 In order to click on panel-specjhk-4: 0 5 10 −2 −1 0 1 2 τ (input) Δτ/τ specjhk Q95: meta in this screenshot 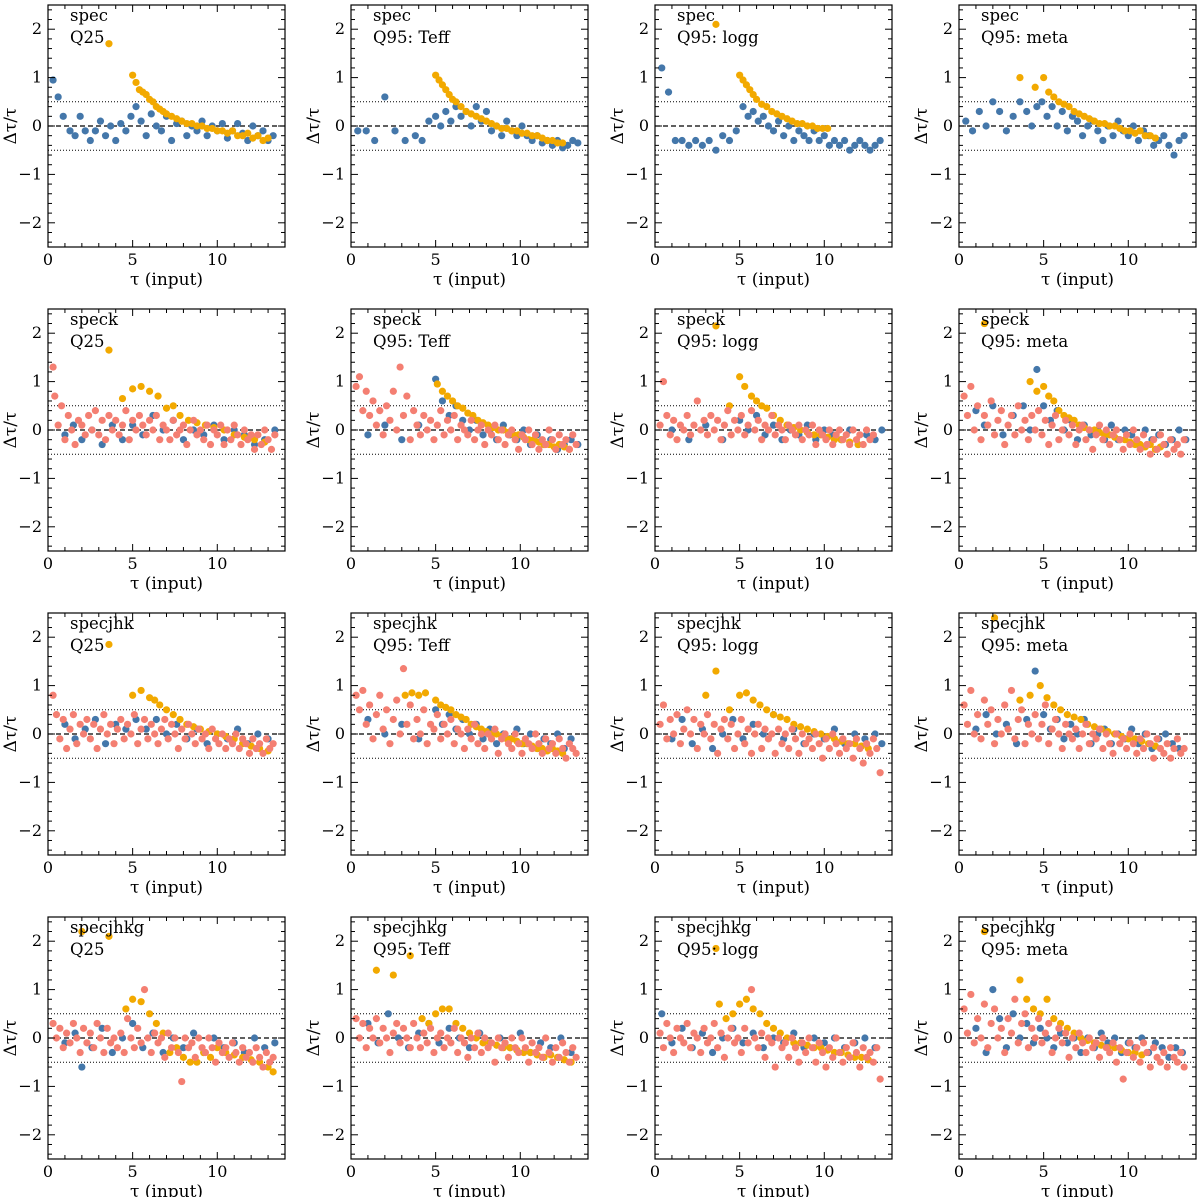, I will do `click(1054, 755)`.